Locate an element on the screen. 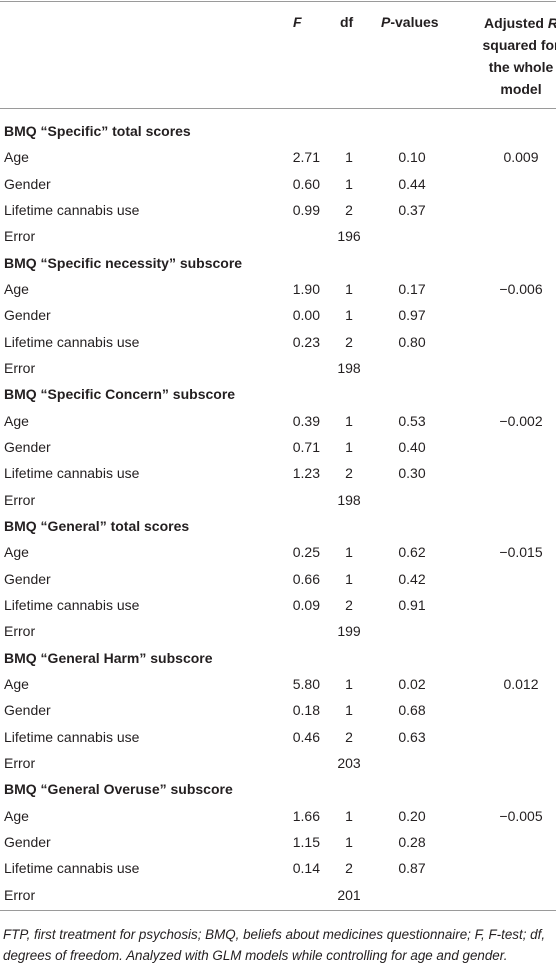 The image size is (556, 966). cell-adj: −0.015 is located at coordinates (521, 552).